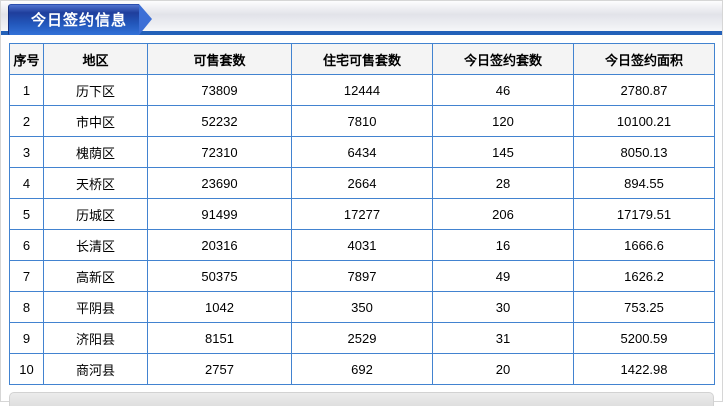 The image size is (723, 406). What do you see at coordinates (219, 276) in the screenshot?
I see `cell-2: 50375` at bounding box center [219, 276].